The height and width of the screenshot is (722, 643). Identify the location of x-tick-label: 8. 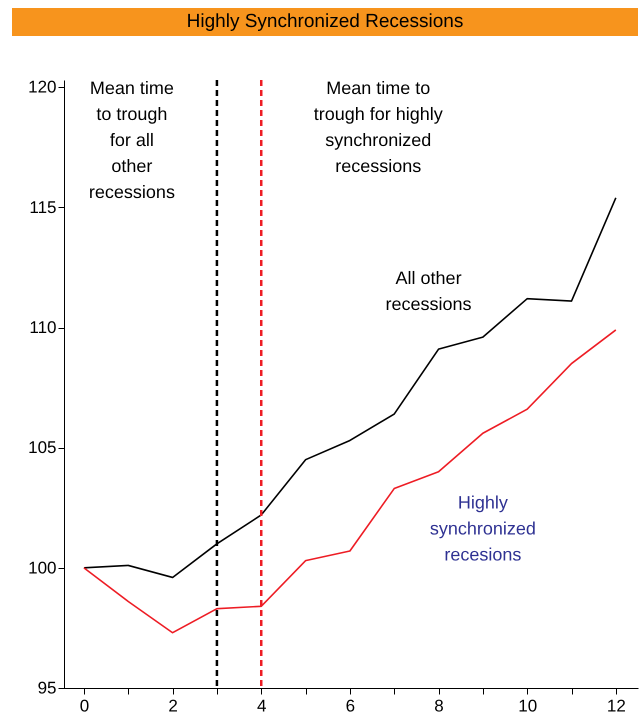
(439, 706).